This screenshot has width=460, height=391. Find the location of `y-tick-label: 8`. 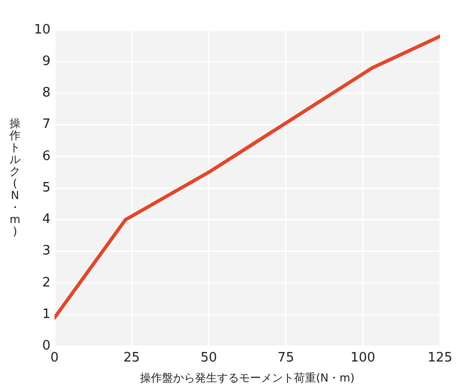

y-tick-label: 8 is located at coordinates (46, 93).